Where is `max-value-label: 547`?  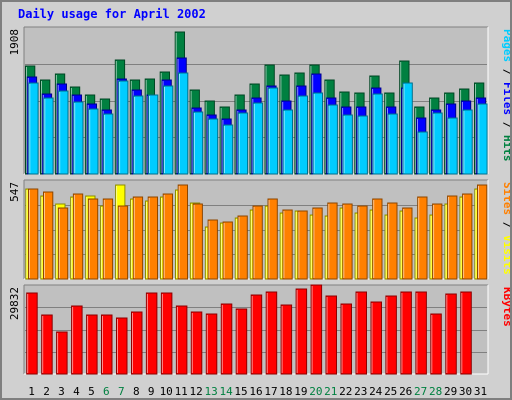
max-value-label: 547 is located at coordinates (14, 192).